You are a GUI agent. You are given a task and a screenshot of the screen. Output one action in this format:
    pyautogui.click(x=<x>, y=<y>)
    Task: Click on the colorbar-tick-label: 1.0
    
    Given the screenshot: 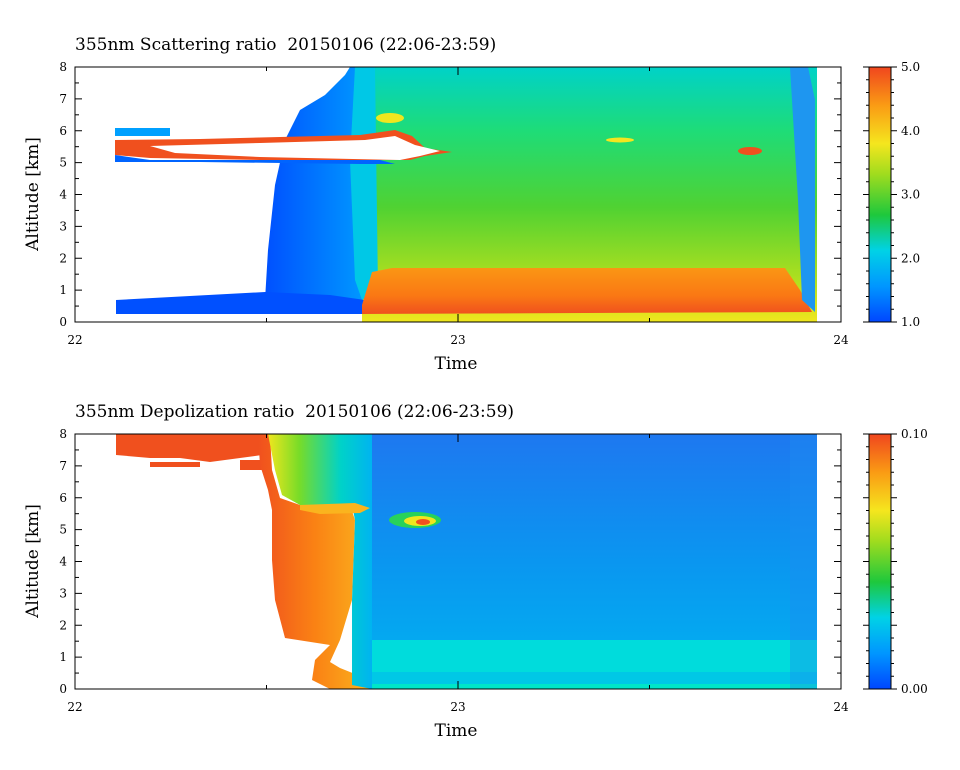 What is the action you would take?
    pyautogui.click(x=910, y=322)
    